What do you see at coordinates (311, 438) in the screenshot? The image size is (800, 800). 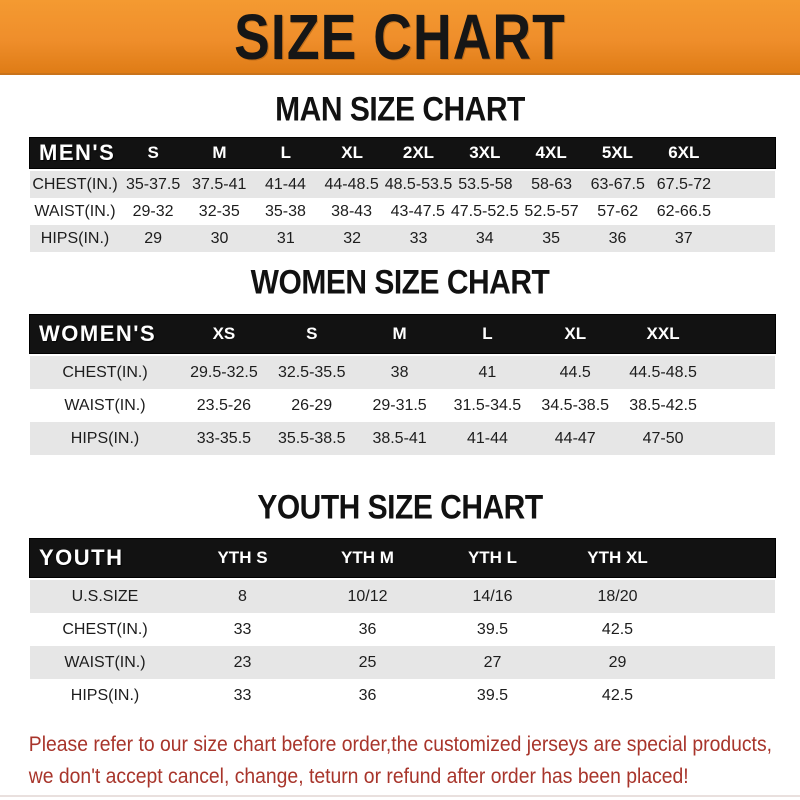 I see `table-cell: 35.5-38.5` at bounding box center [311, 438].